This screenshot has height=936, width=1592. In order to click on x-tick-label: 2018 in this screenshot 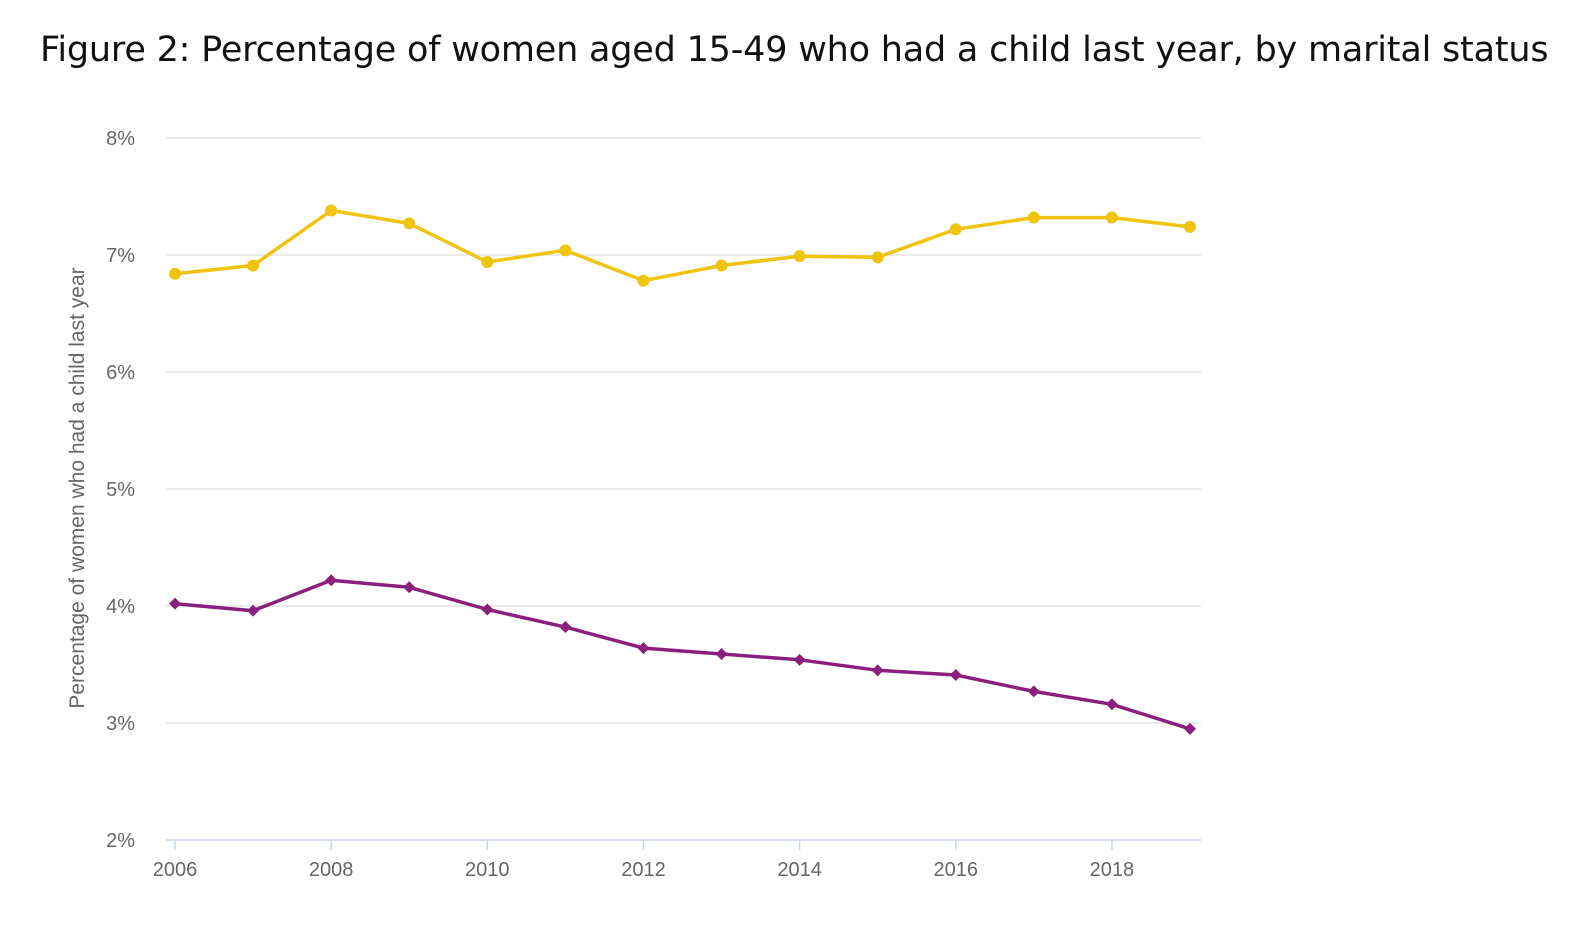, I will do `click(1112, 870)`.